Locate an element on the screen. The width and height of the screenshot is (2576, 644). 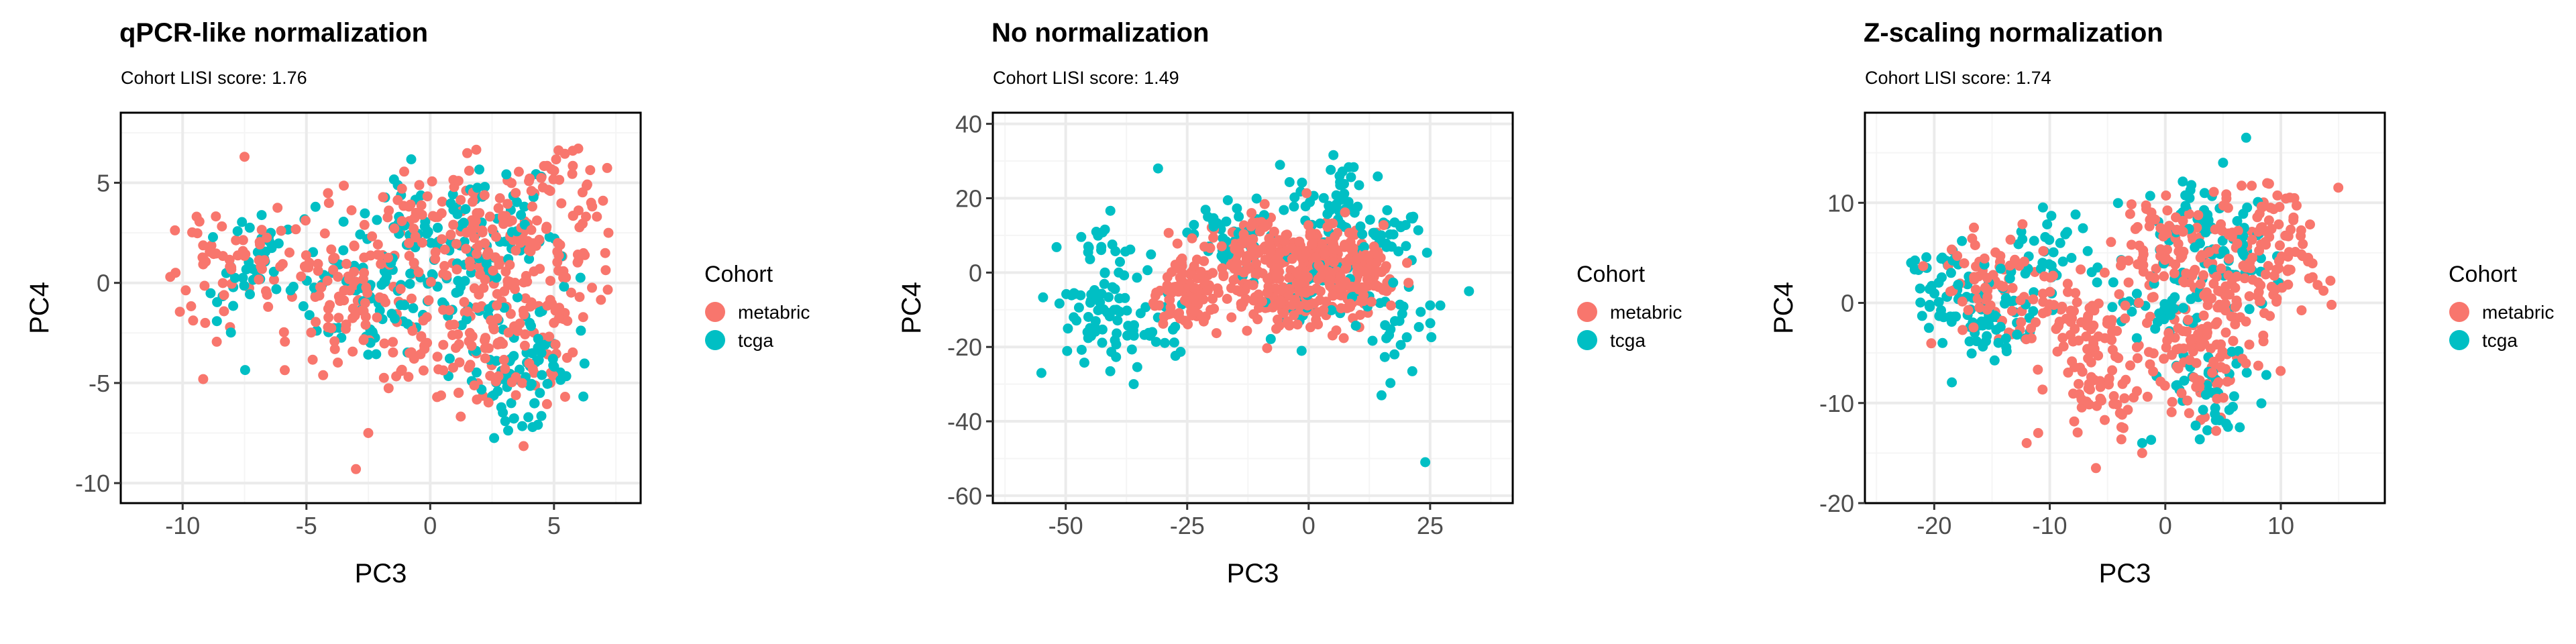
x-axis-label: PC3 is located at coordinates (381, 573).